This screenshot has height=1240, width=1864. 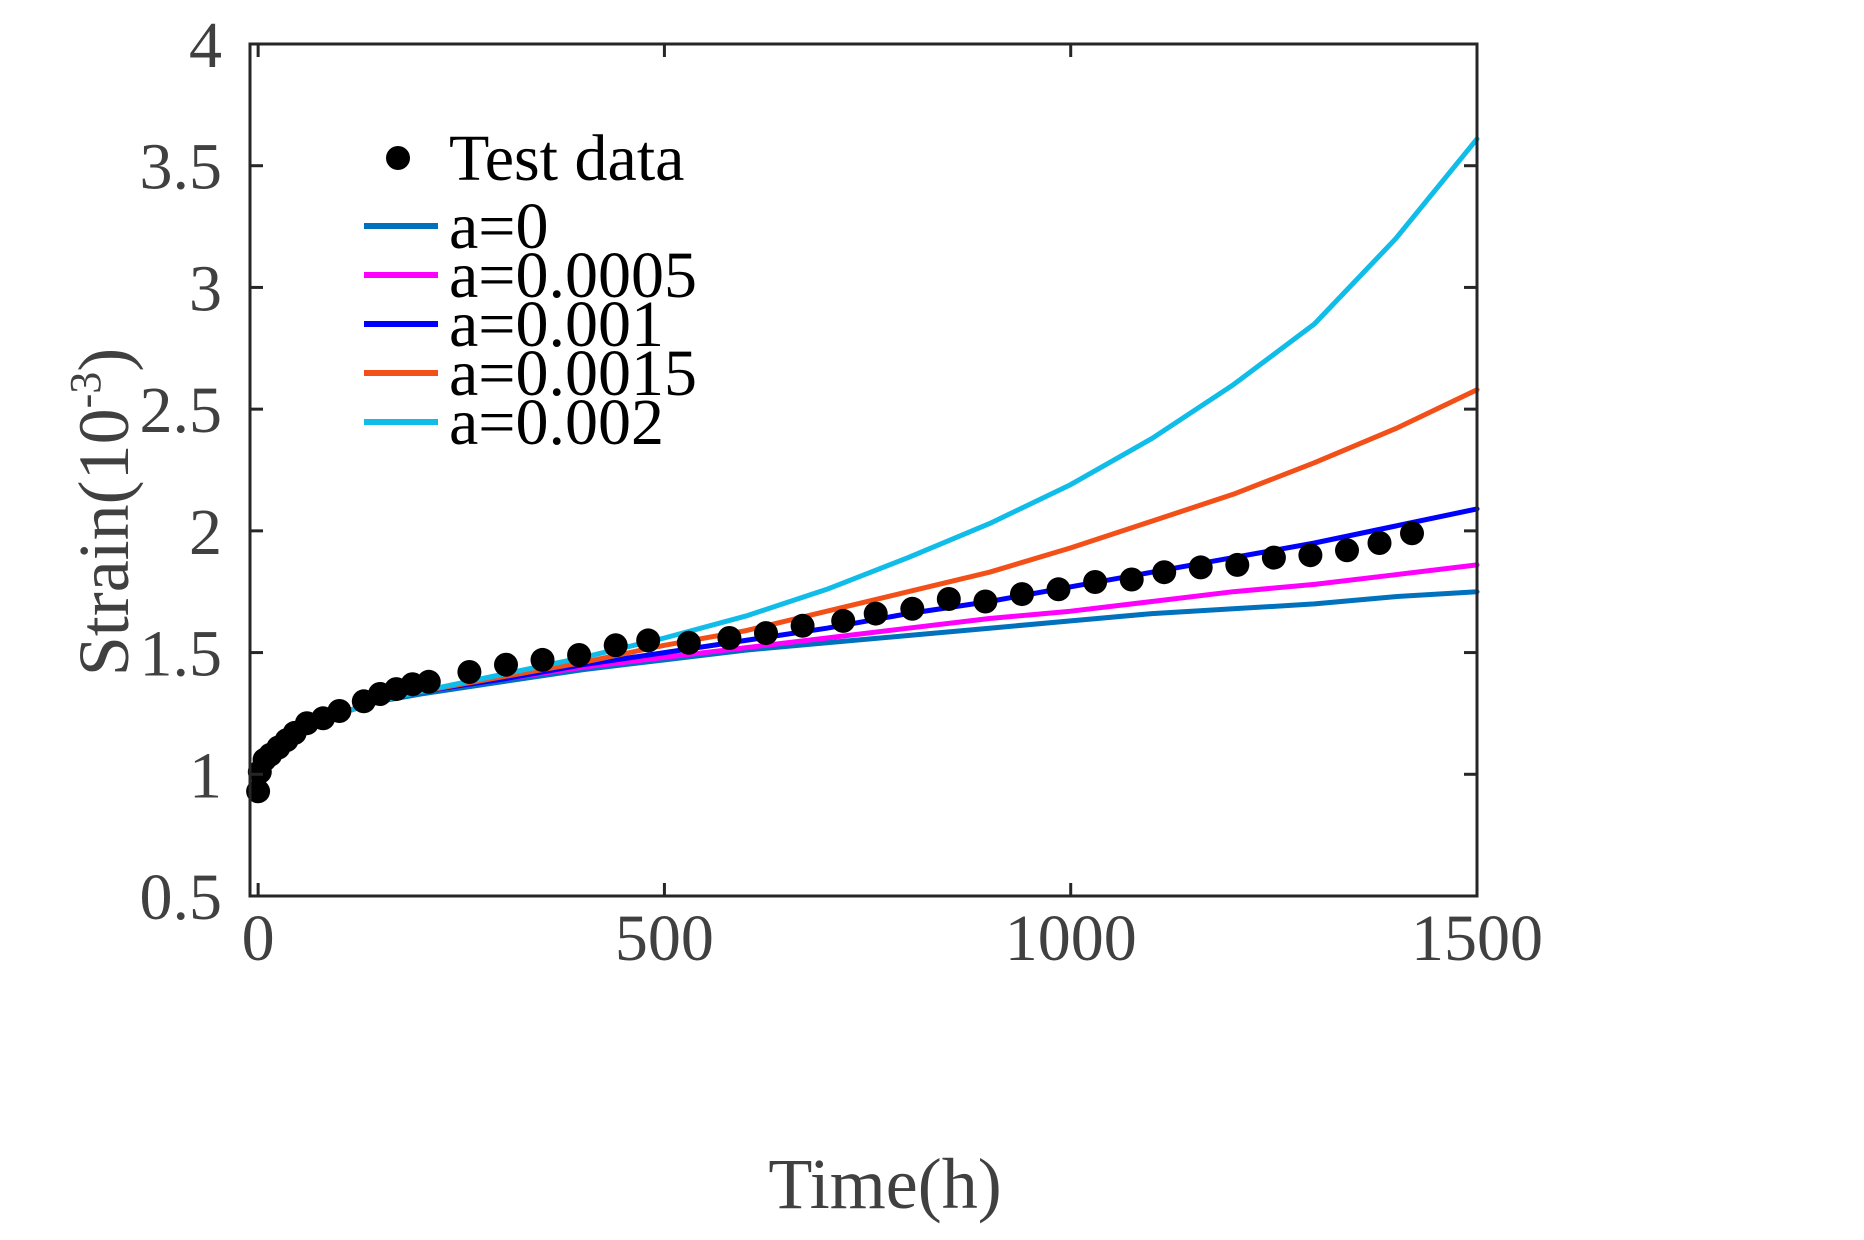 What do you see at coordinates (104, 360) in the screenshot?
I see `y-axis-label-close: )` at bounding box center [104, 360].